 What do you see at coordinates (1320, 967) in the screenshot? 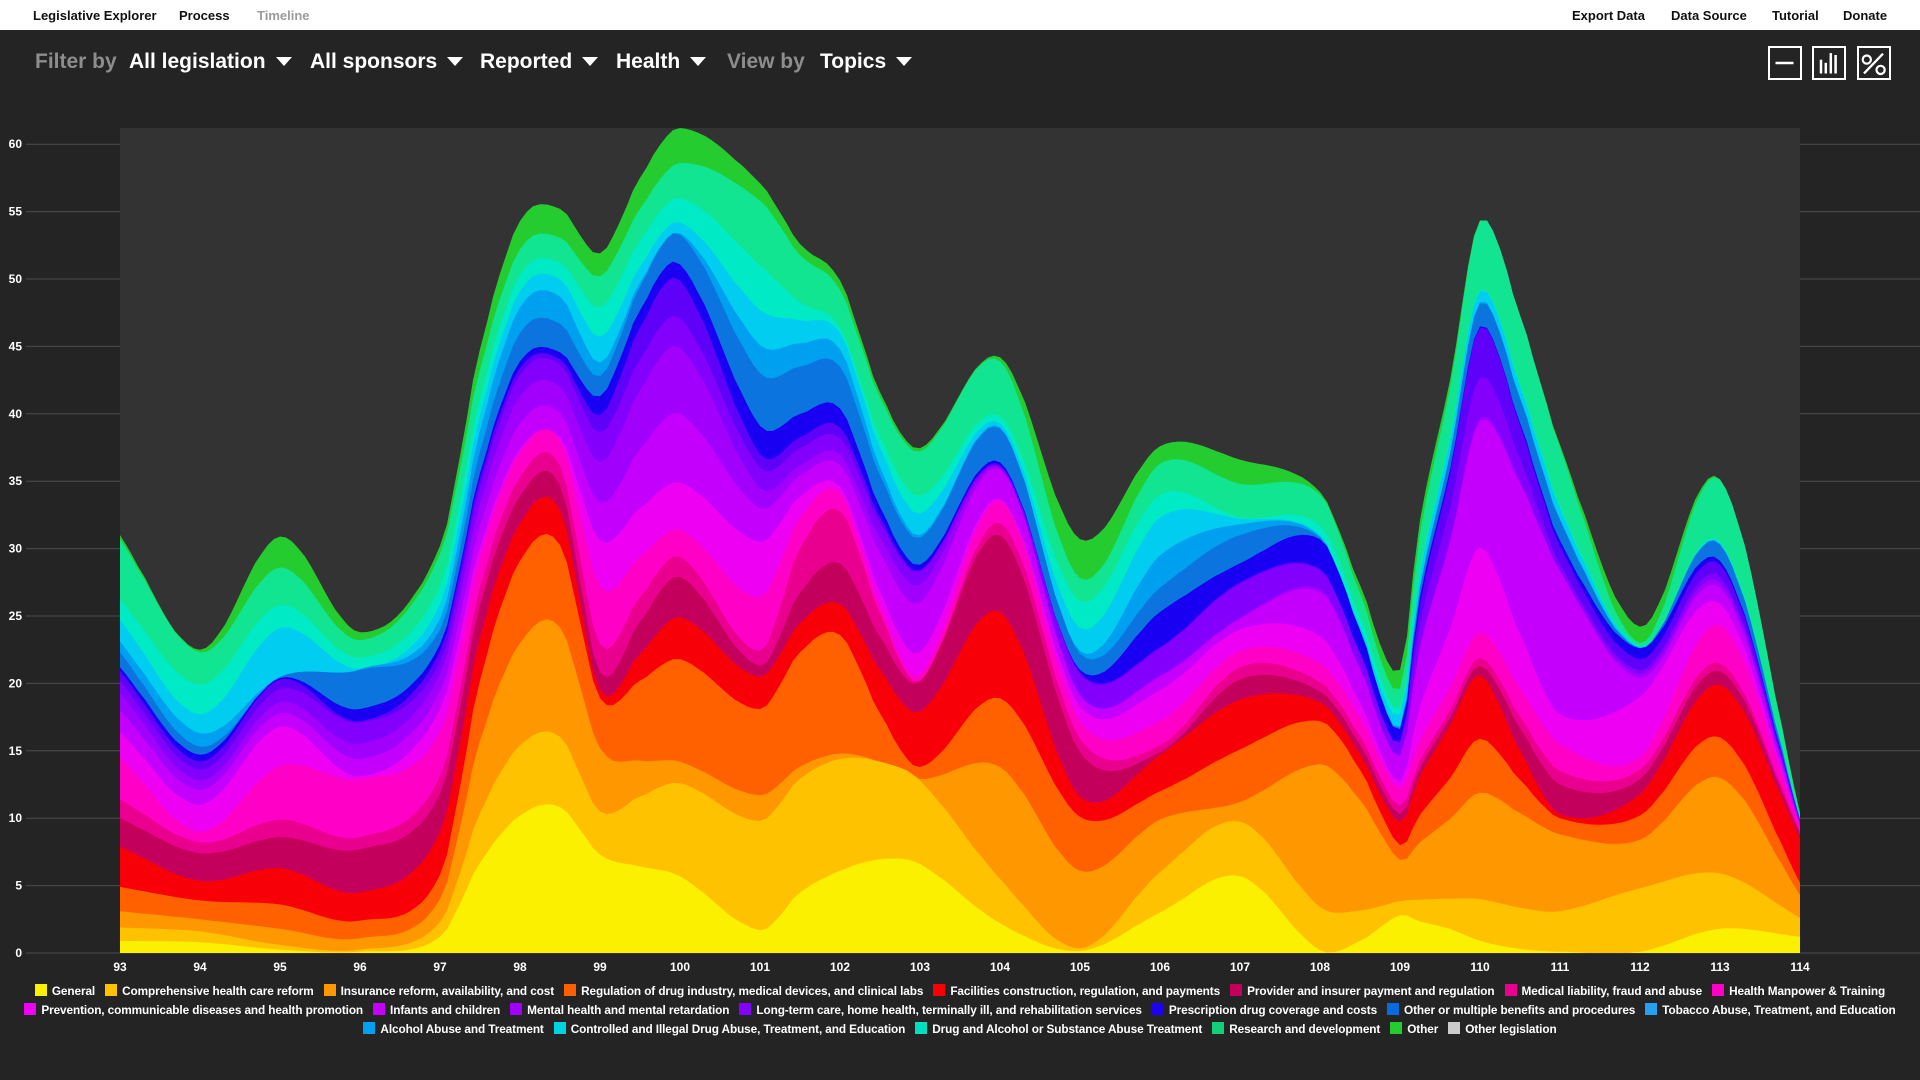
I see `svg-text: 108` at bounding box center [1320, 967].